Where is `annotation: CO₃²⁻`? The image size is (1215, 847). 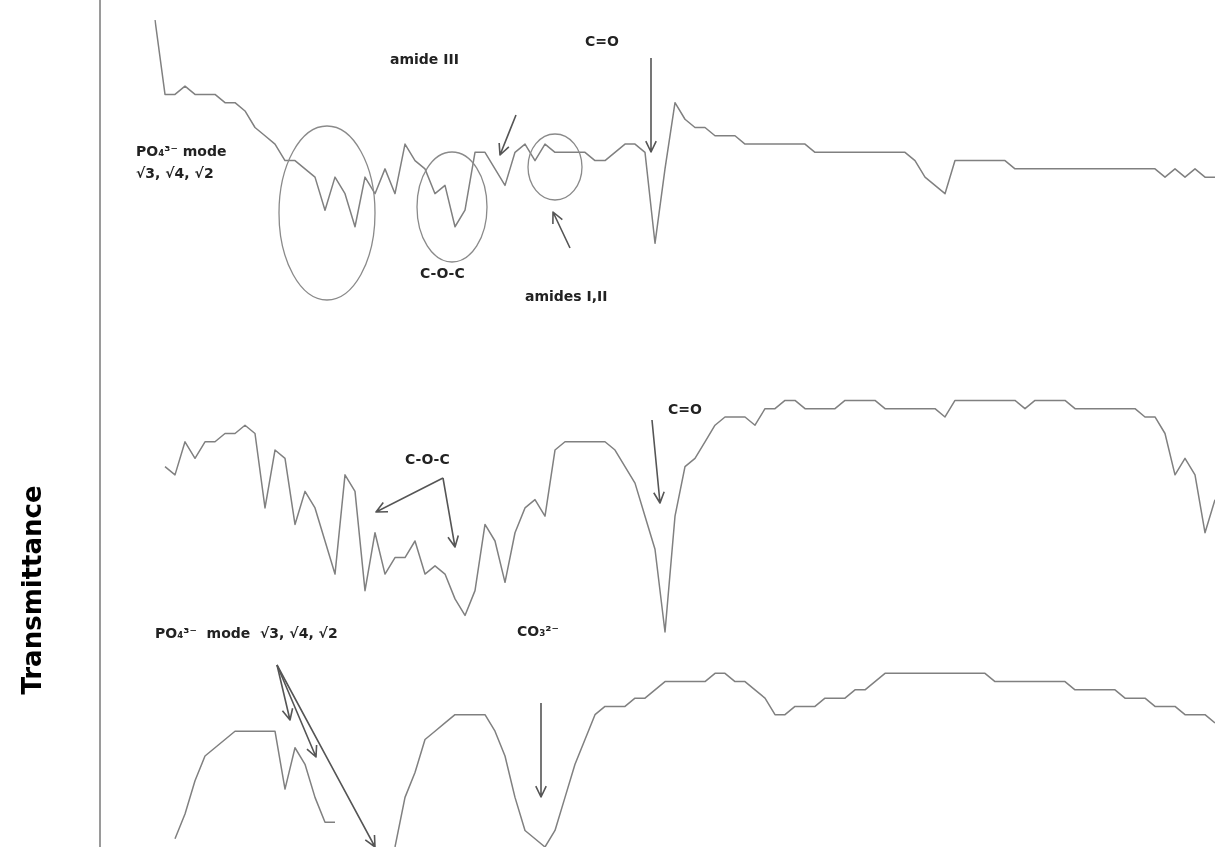 annotation: CO₃²⁻ is located at coordinates (538, 631).